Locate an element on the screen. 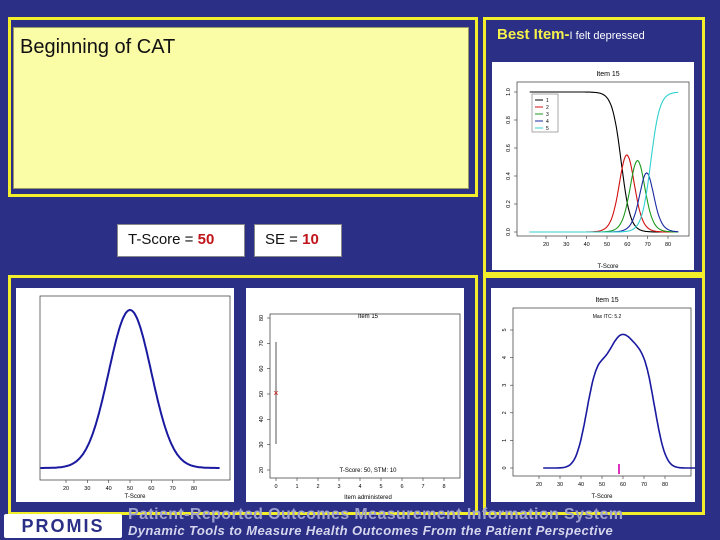 The width and height of the screenshot is (720, 540). tscore-value: 50 is located at coordinates (206, 239).